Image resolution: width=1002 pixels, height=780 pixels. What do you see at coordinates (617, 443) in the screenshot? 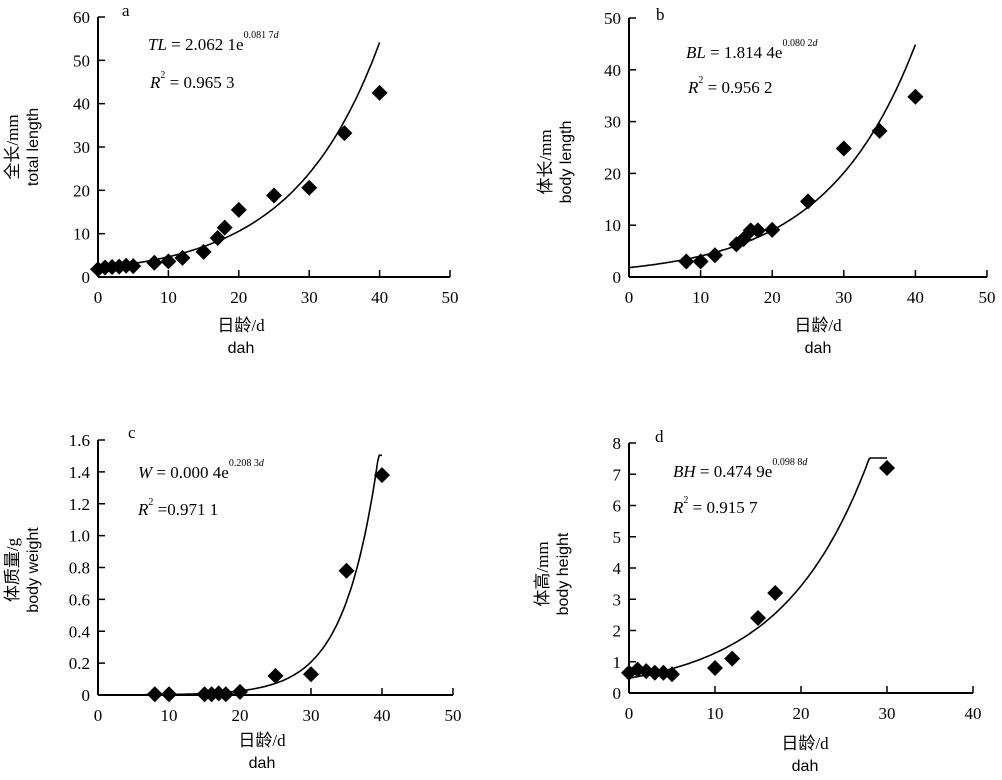
I see `y-tick-label: 8` at bounding box center [617, 443].